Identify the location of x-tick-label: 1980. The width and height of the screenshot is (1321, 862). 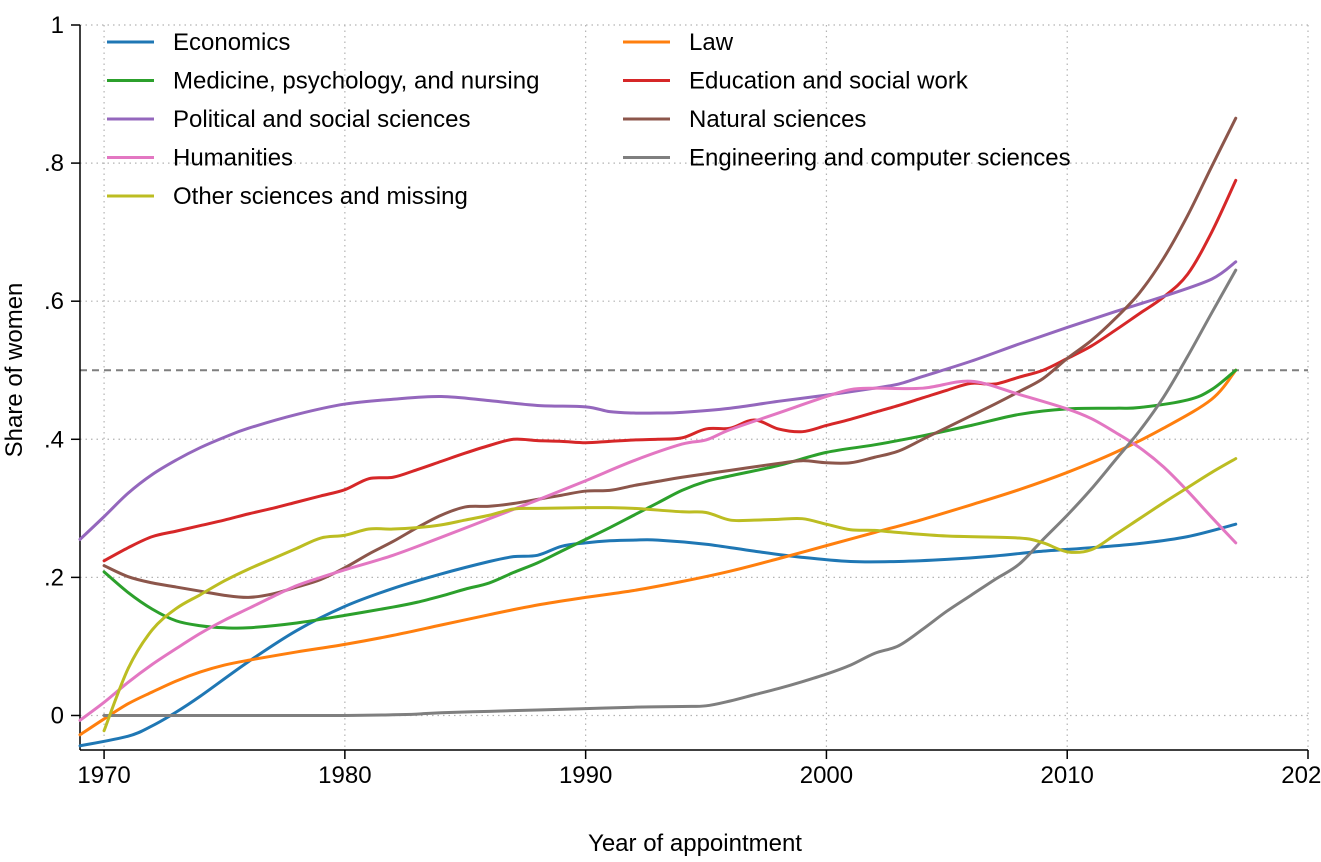
(344, 775).